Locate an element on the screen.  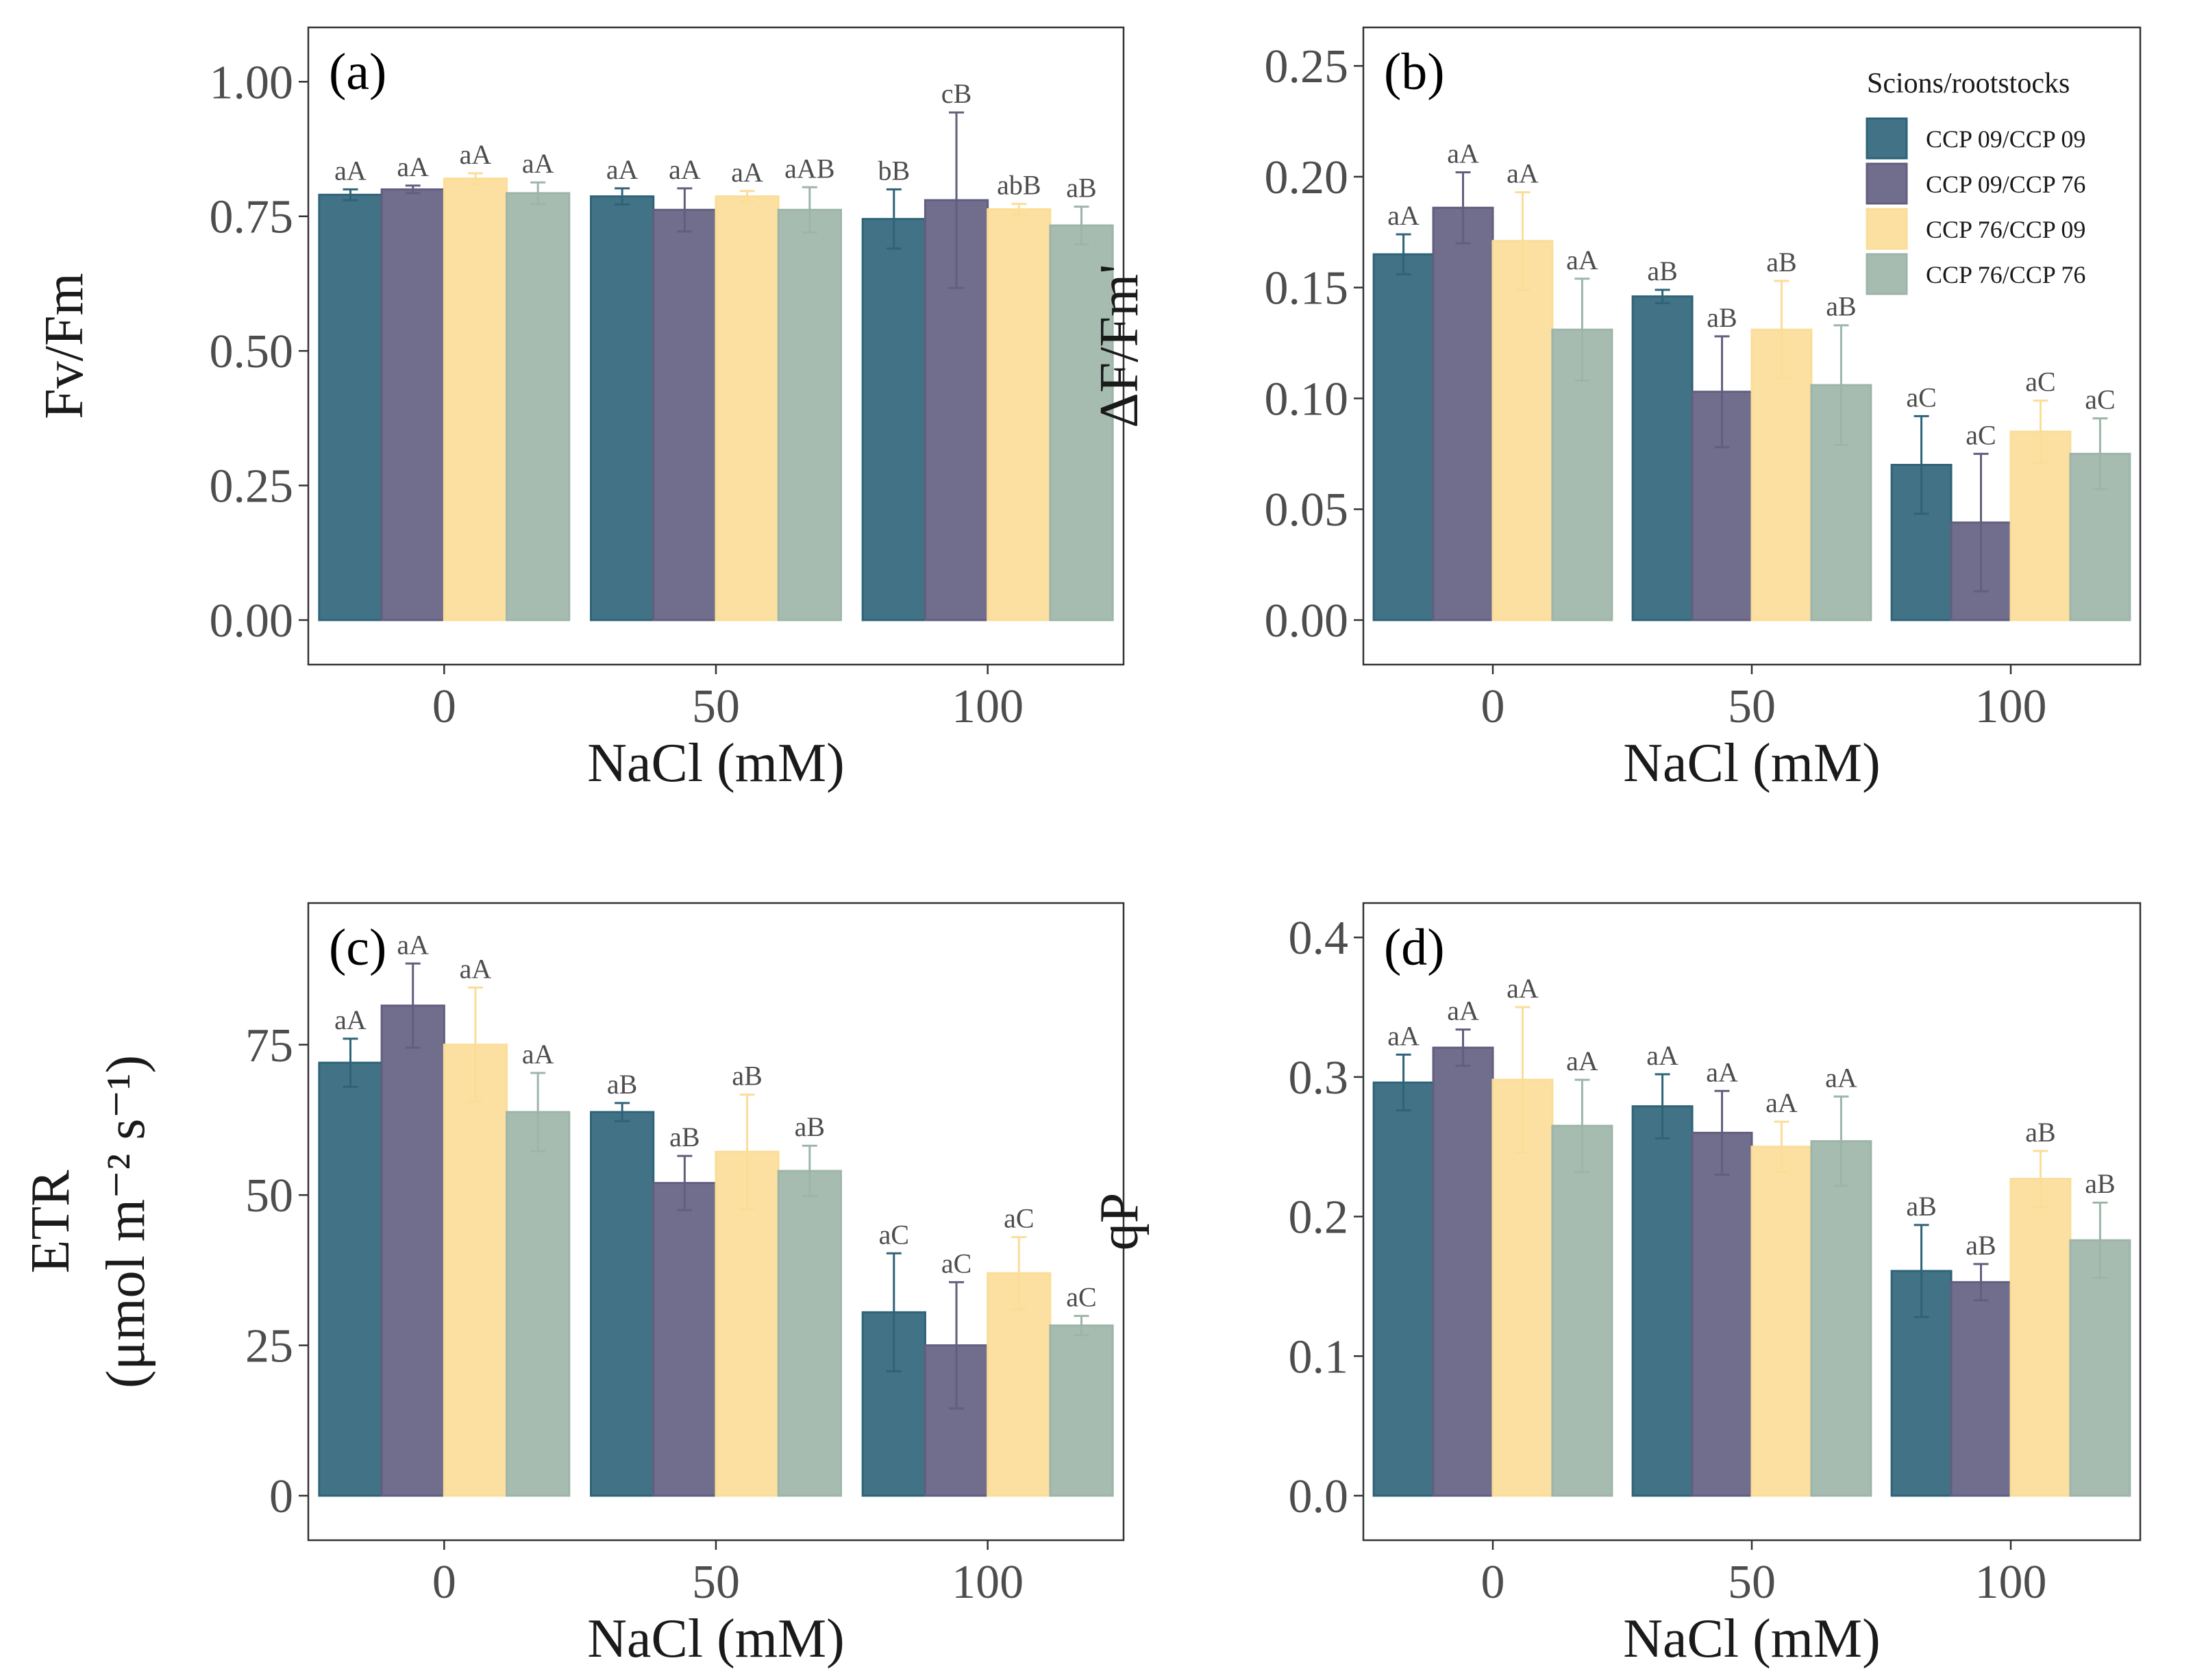
y-tick-label: 0.1 is located at coordinates (1319, 1357).